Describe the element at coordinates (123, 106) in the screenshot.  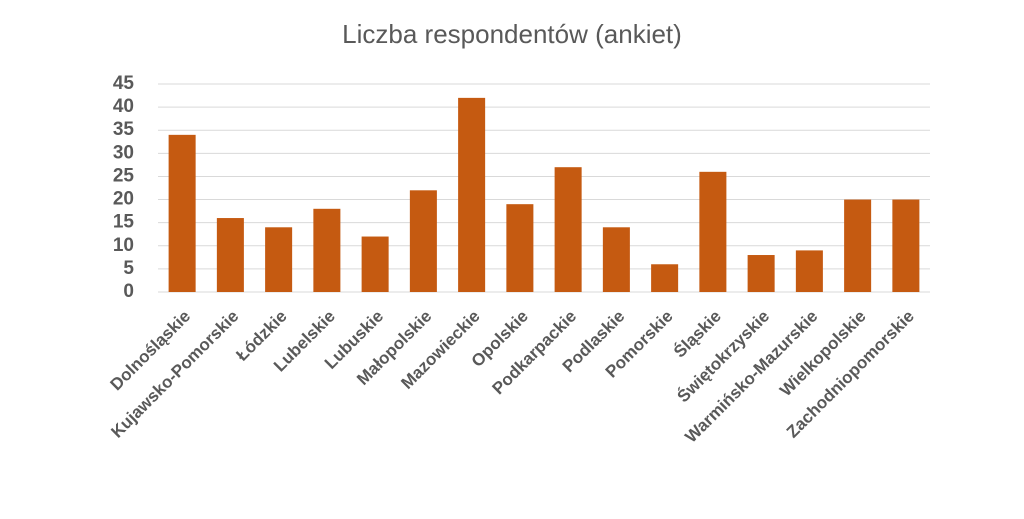
I see `y-tick-label: 40` at that location.